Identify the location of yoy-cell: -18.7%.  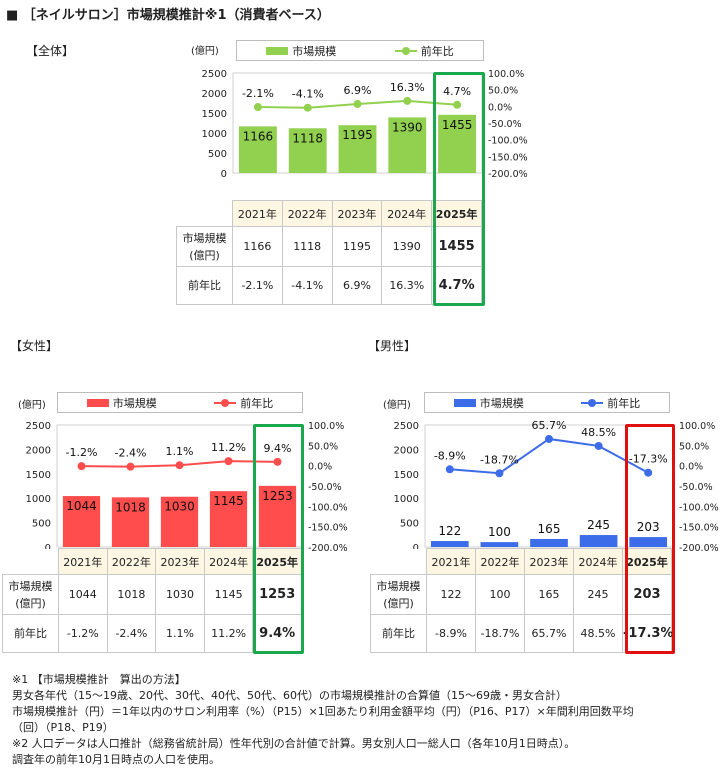
(500, 633).